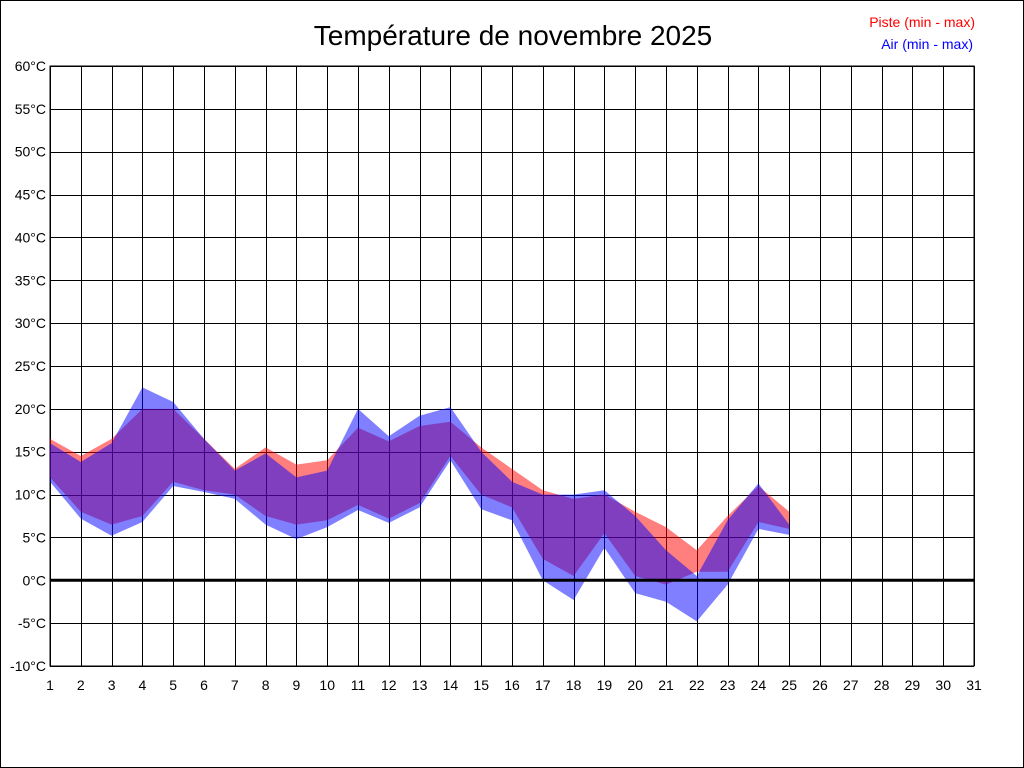 The width and height of the screenshot is (1024, 768). I want to click on legend-entry-air: Air (min - max), so click(927, 44).